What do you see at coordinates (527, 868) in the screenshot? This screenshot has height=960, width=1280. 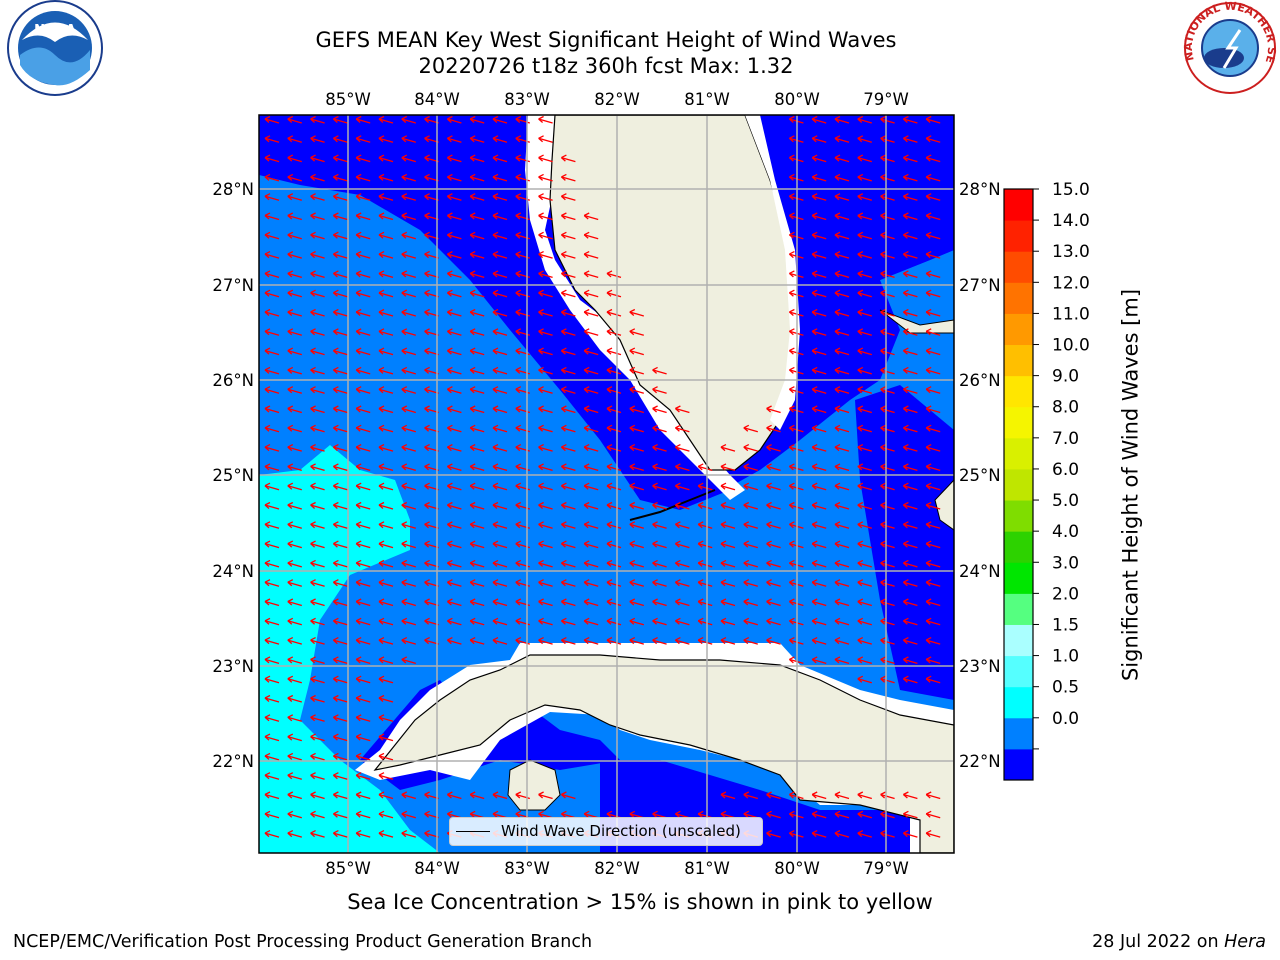 I see `lon-label-bottom: 83°W` at bounding box center [527, 868].